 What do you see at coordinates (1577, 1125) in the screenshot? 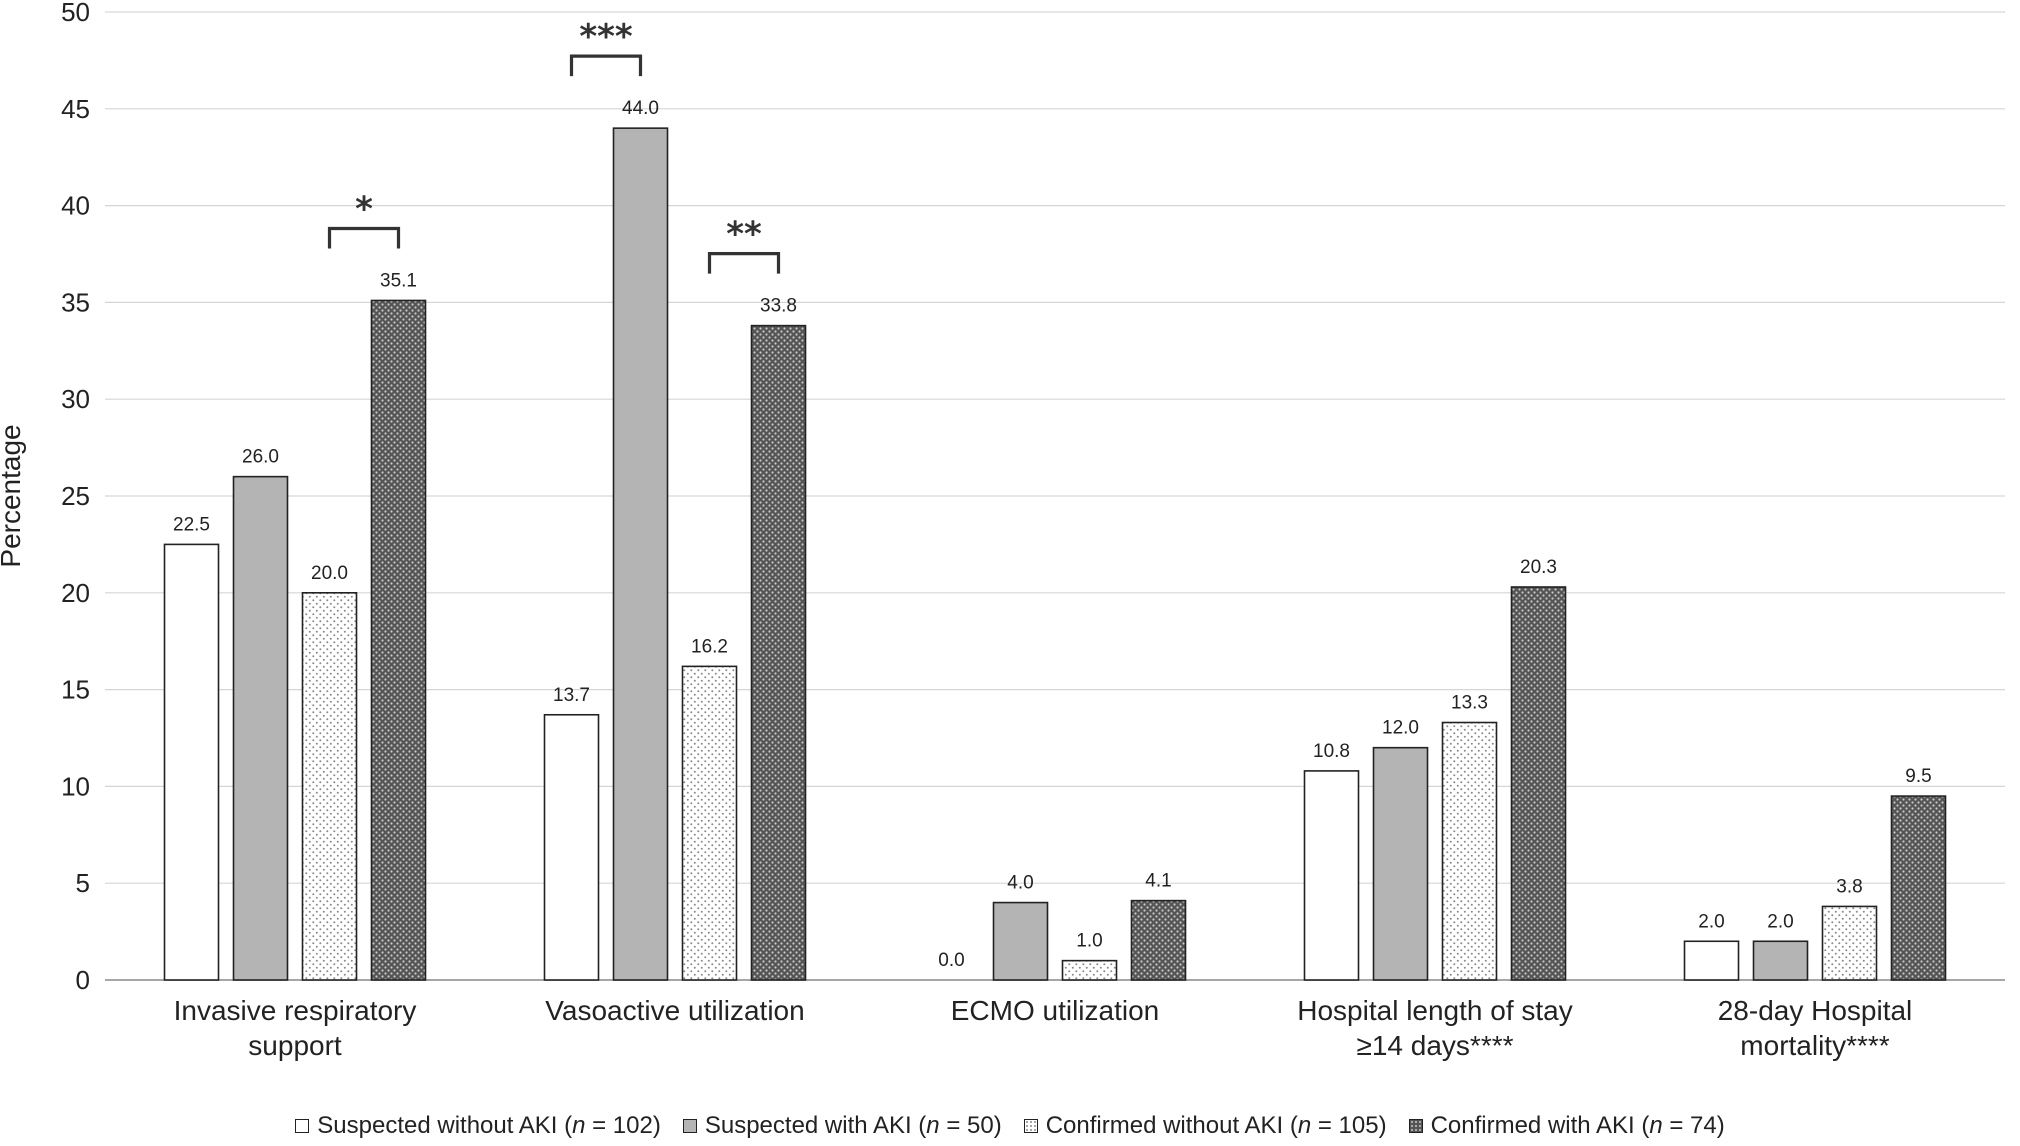
I see `legend-label: Confirmed with AKI (n = 74)` at bounding box center [1577, 1125].